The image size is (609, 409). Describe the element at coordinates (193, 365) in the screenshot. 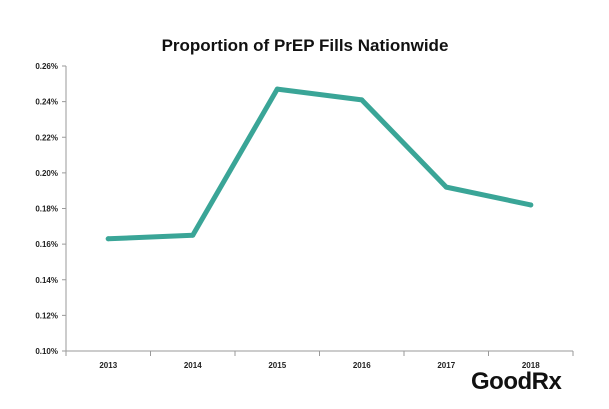

I see `x-tick-label: 2014` at that location.